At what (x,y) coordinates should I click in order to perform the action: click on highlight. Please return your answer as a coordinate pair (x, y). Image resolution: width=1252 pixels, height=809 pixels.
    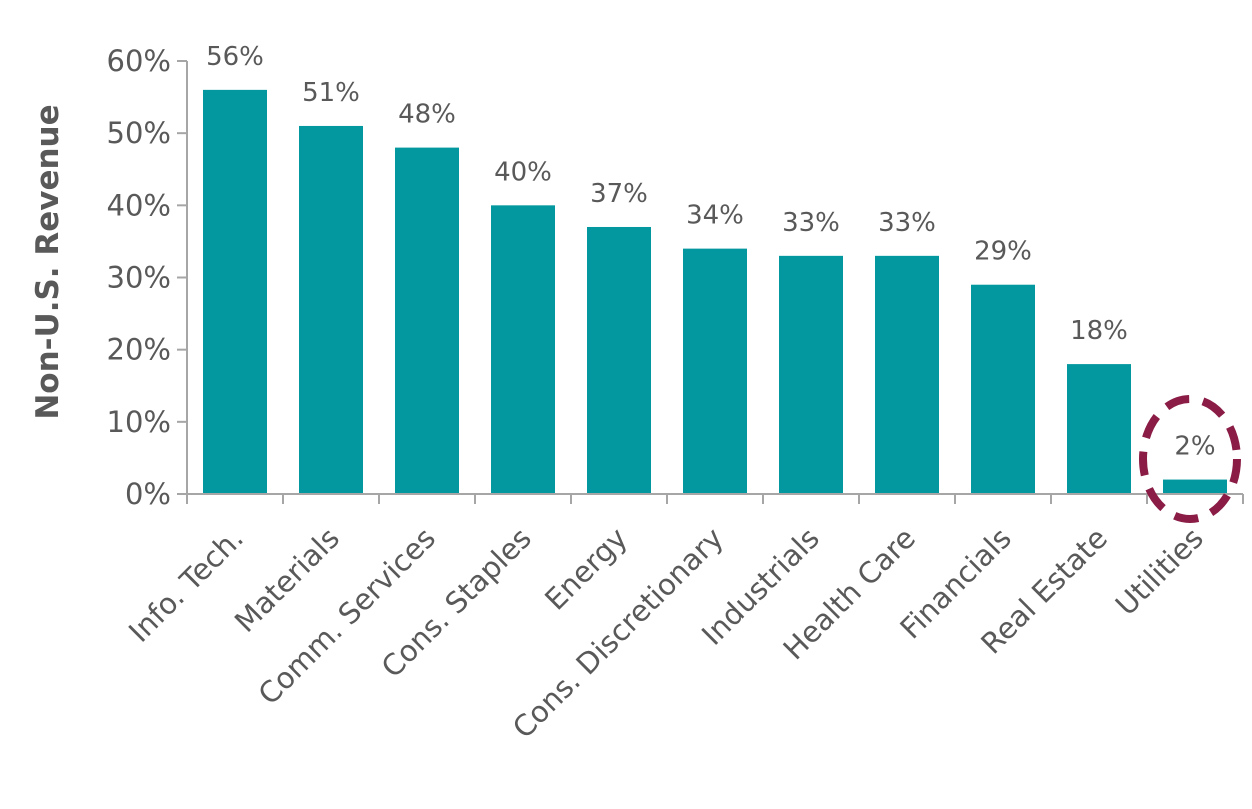
    Looking at the image, I should click on (1190, 459).